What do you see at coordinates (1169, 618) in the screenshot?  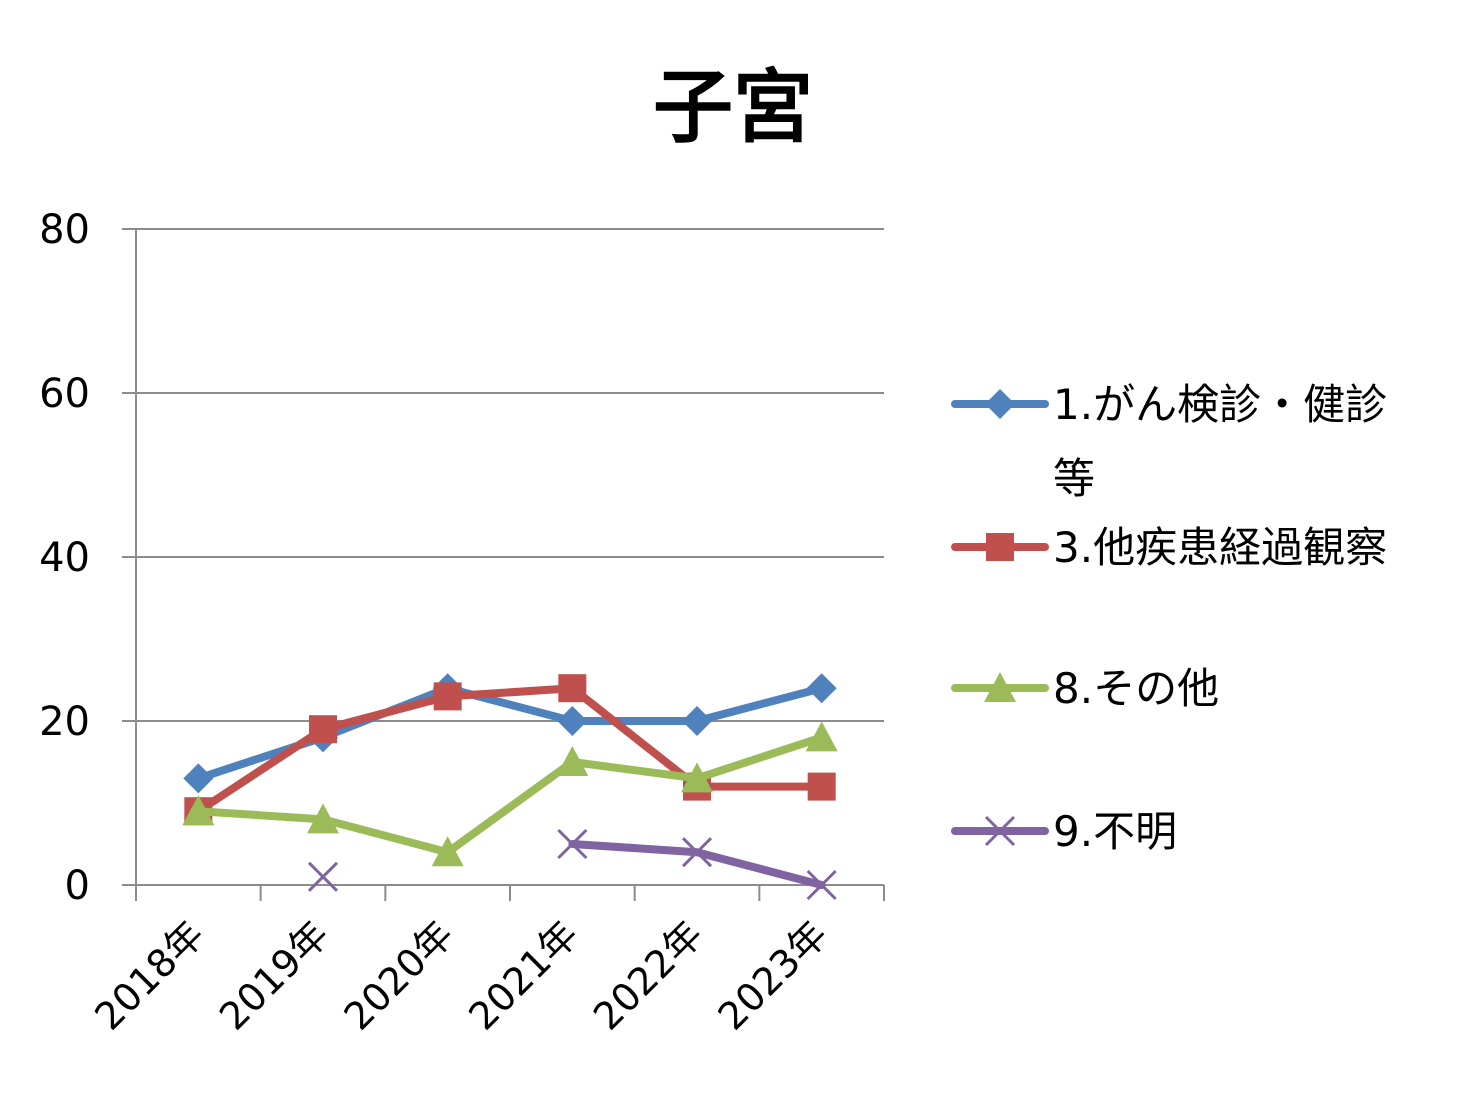 I see `legend: 1.がん検診・健診等 3.他疾患経過観察 8.その他 9.不明` at bounding box center [1169, 618].